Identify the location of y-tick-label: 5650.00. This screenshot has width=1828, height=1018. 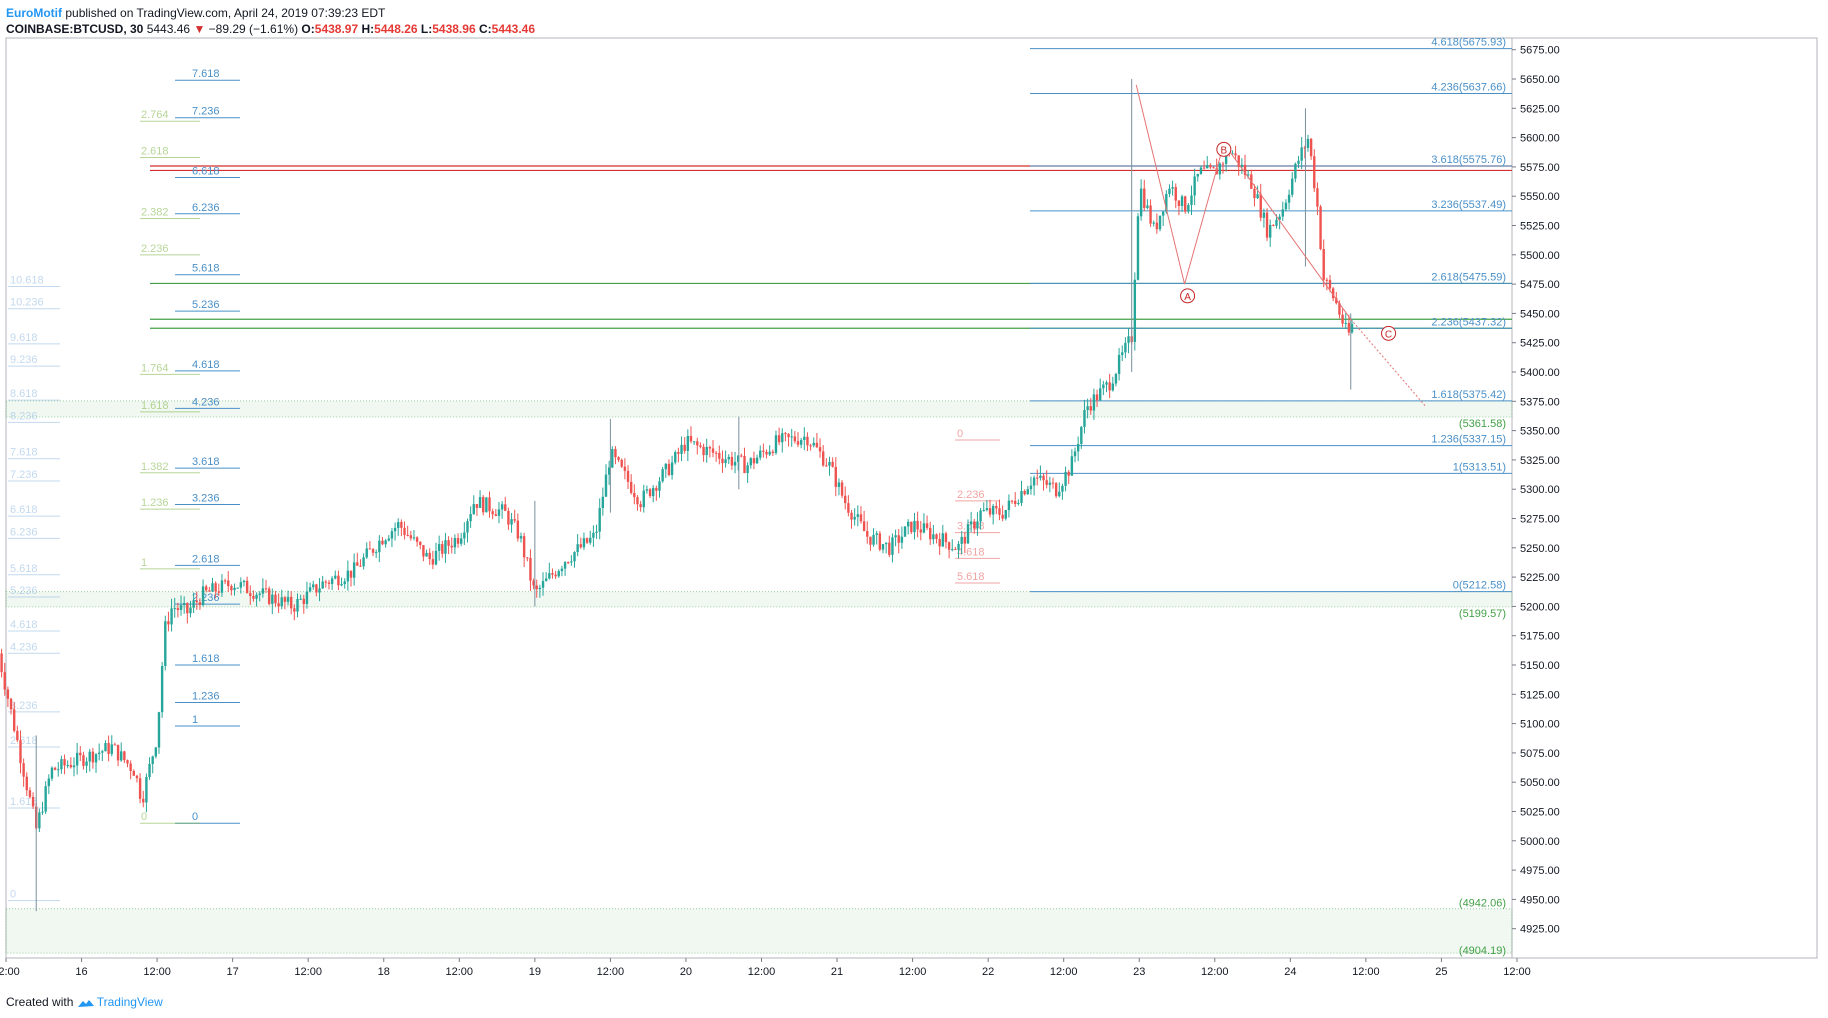
(1540, 80).